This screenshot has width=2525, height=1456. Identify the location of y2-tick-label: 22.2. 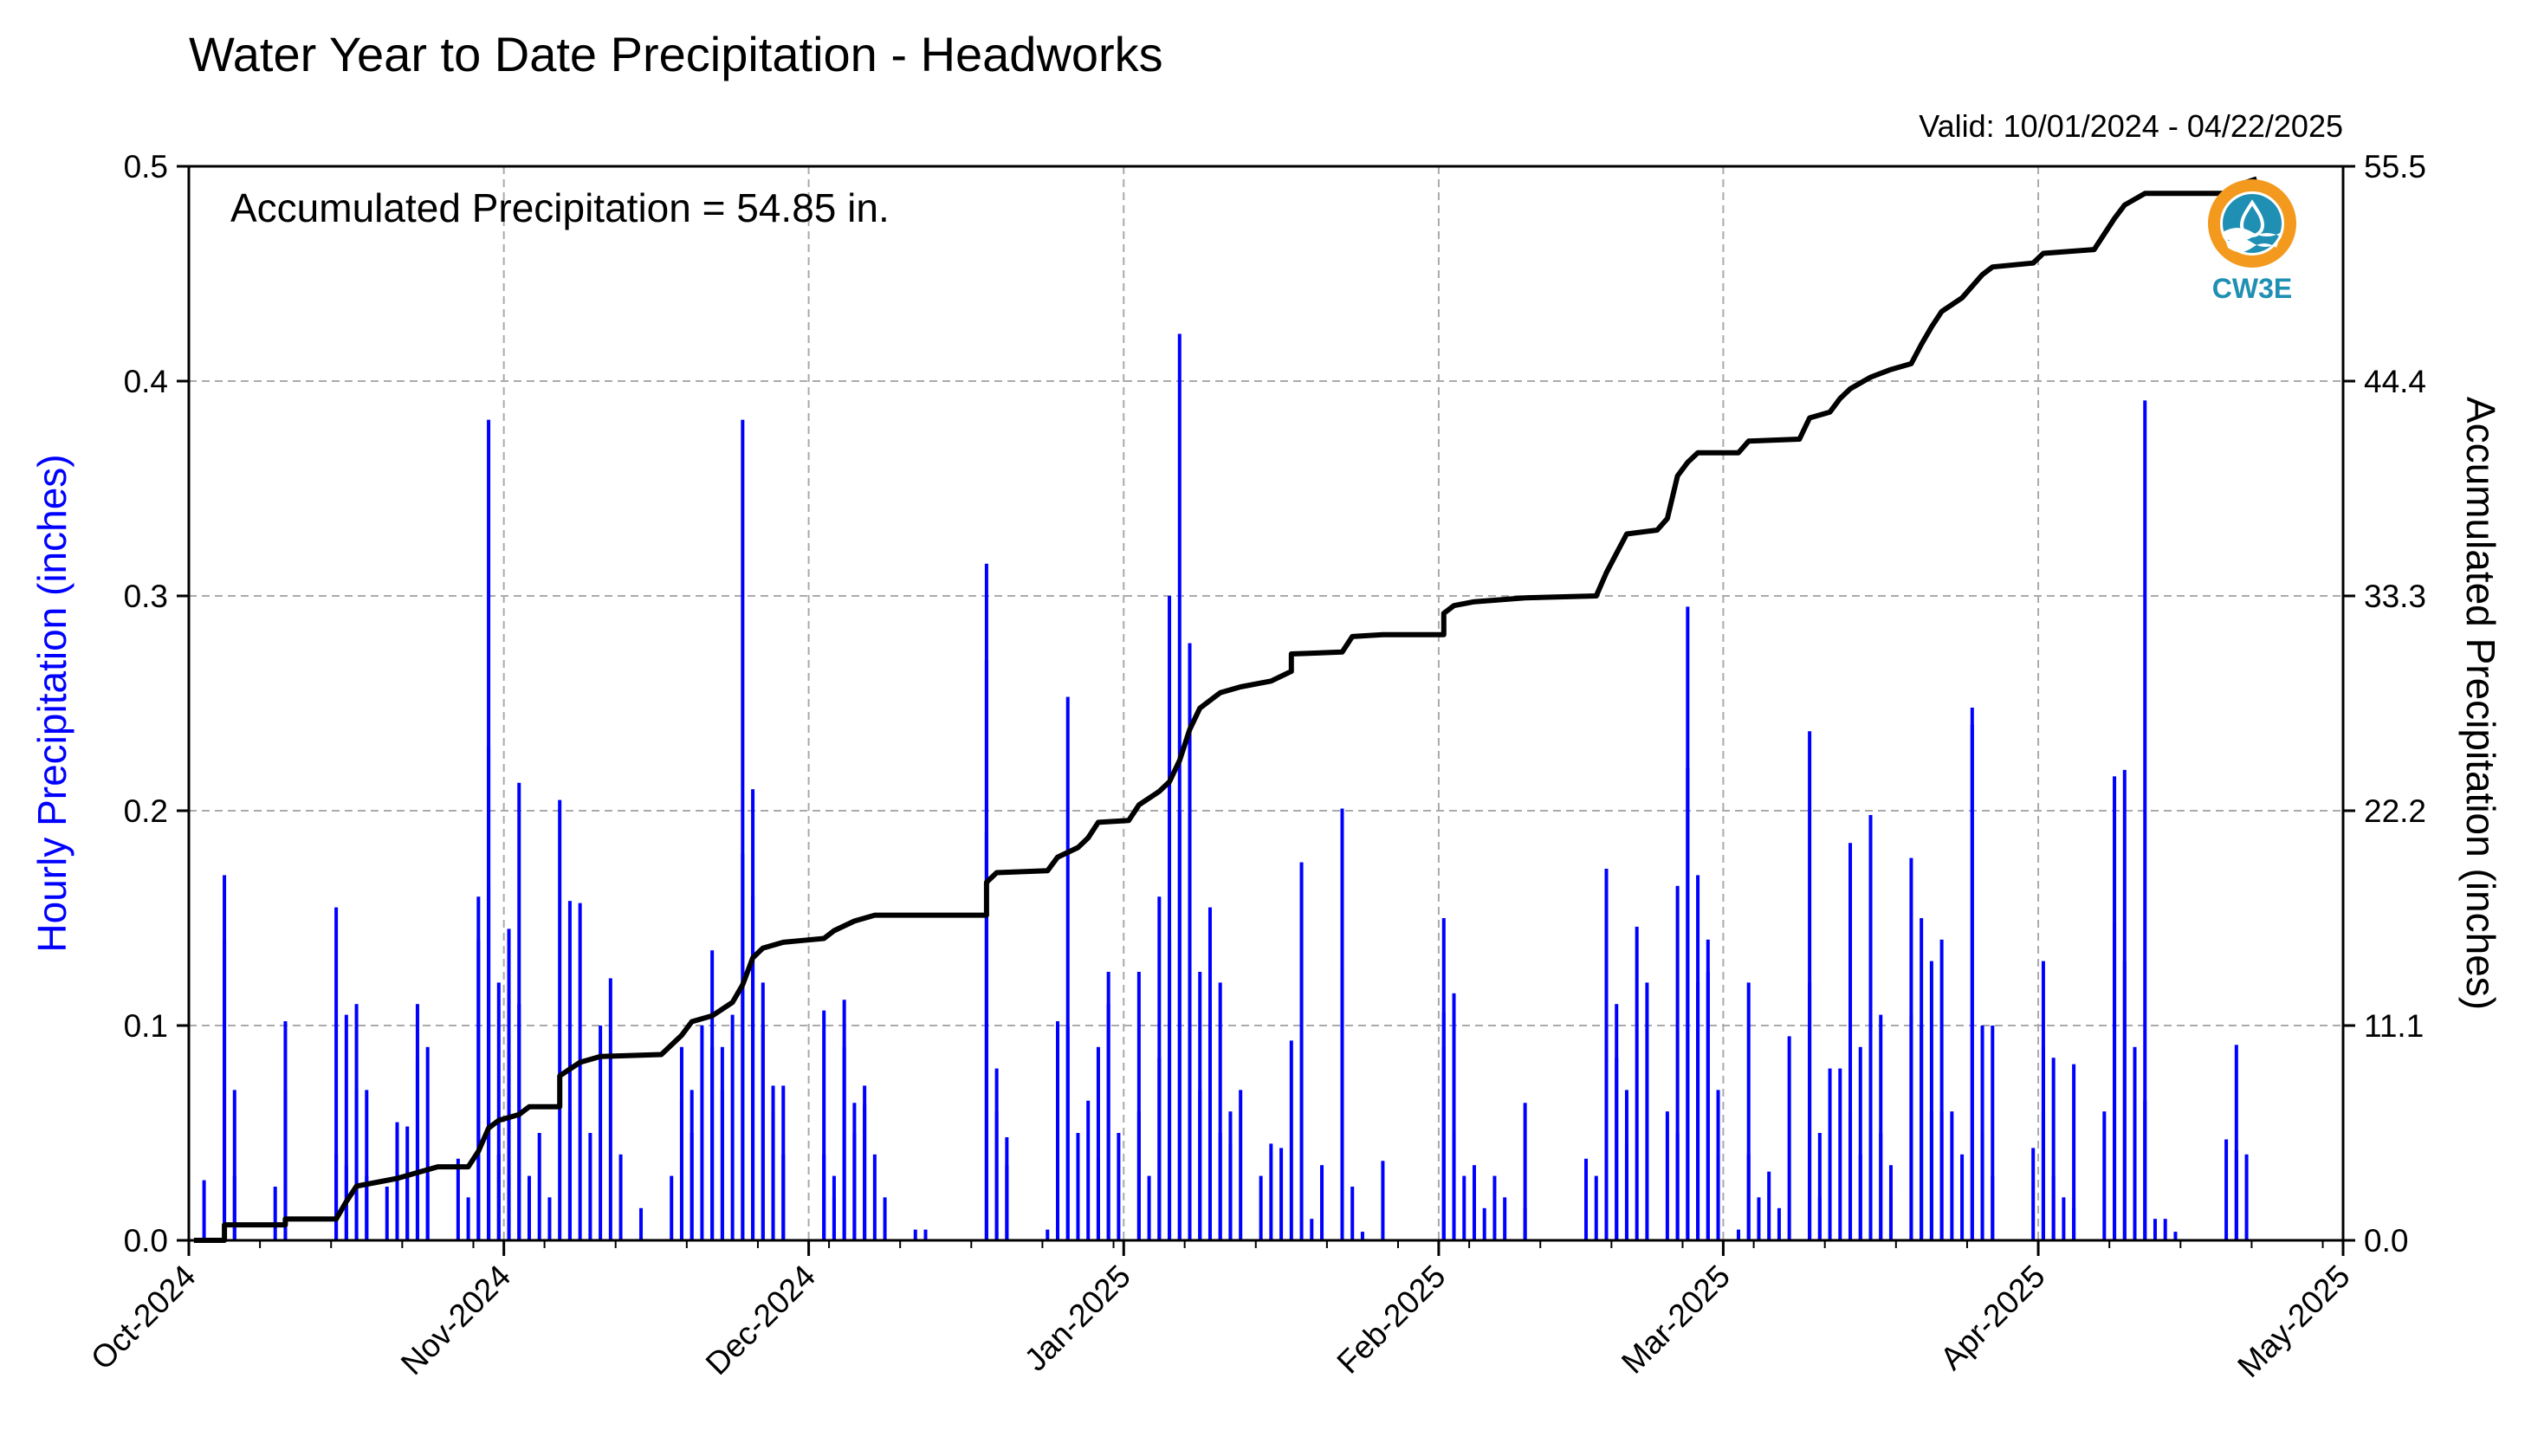
(2395, 811).